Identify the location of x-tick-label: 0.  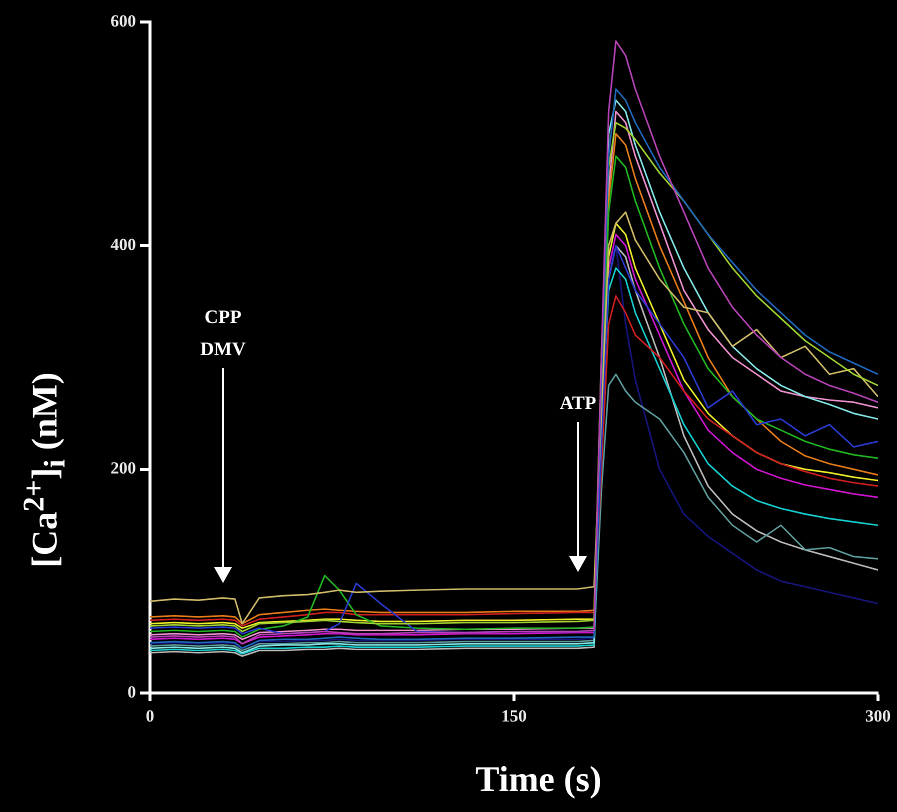
(150, 716).